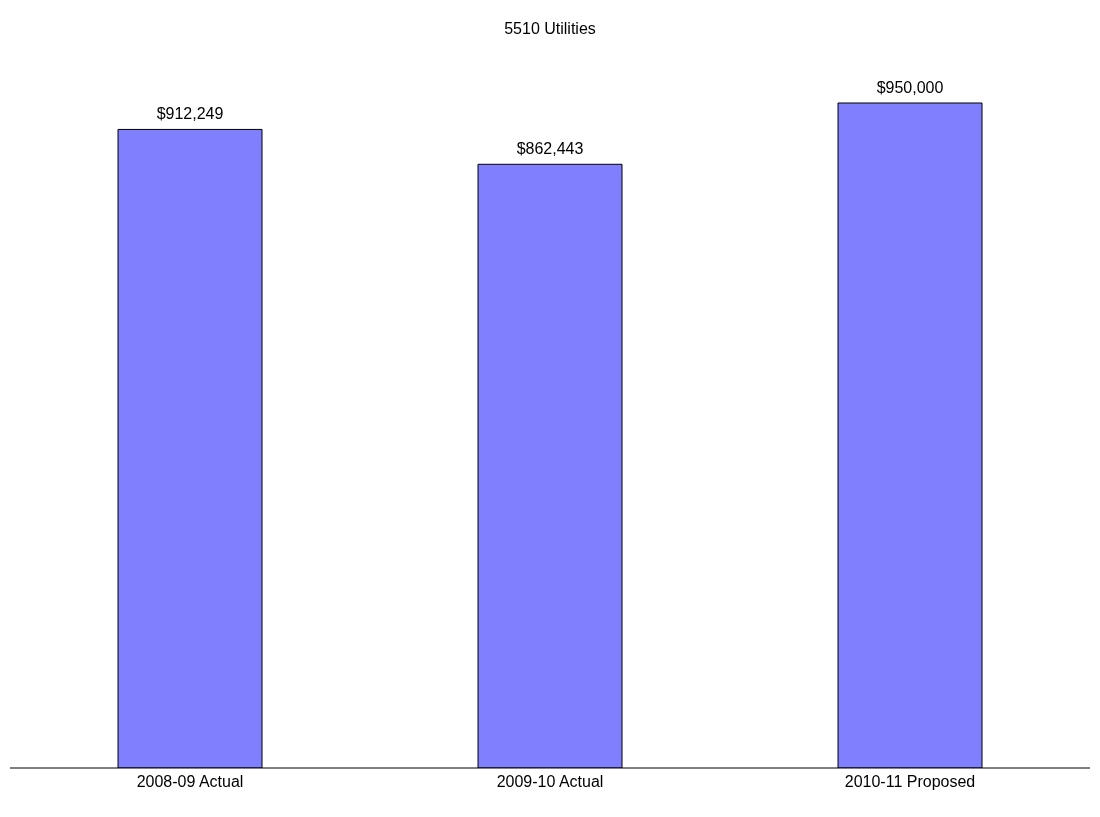 This screenshot has width=1100, height=817. I want to click on x-tick-label: 2008-09 Actual, so click(190, 782).